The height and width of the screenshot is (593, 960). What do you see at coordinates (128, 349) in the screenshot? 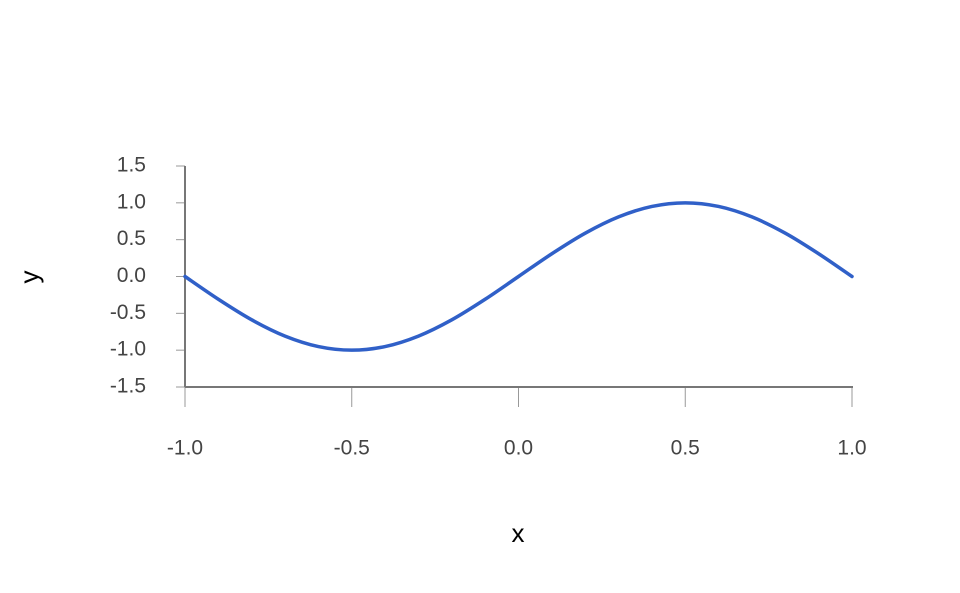
I see `y-tick-label: -1.0` at bounding box center [128, 349].